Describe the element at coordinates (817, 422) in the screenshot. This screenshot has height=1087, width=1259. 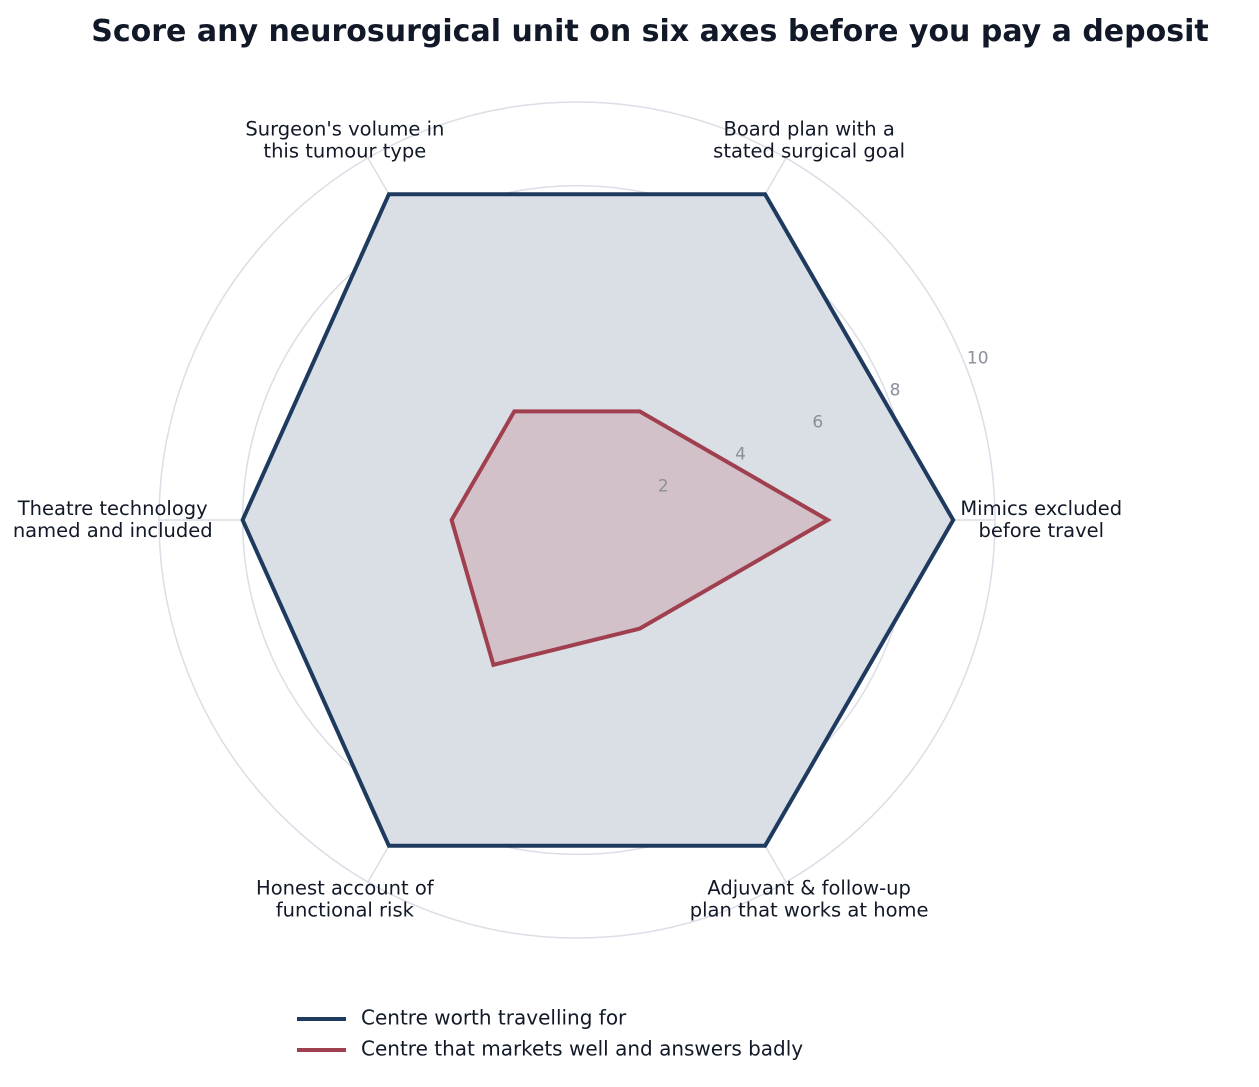
I see `tick-label: 6` at that location.